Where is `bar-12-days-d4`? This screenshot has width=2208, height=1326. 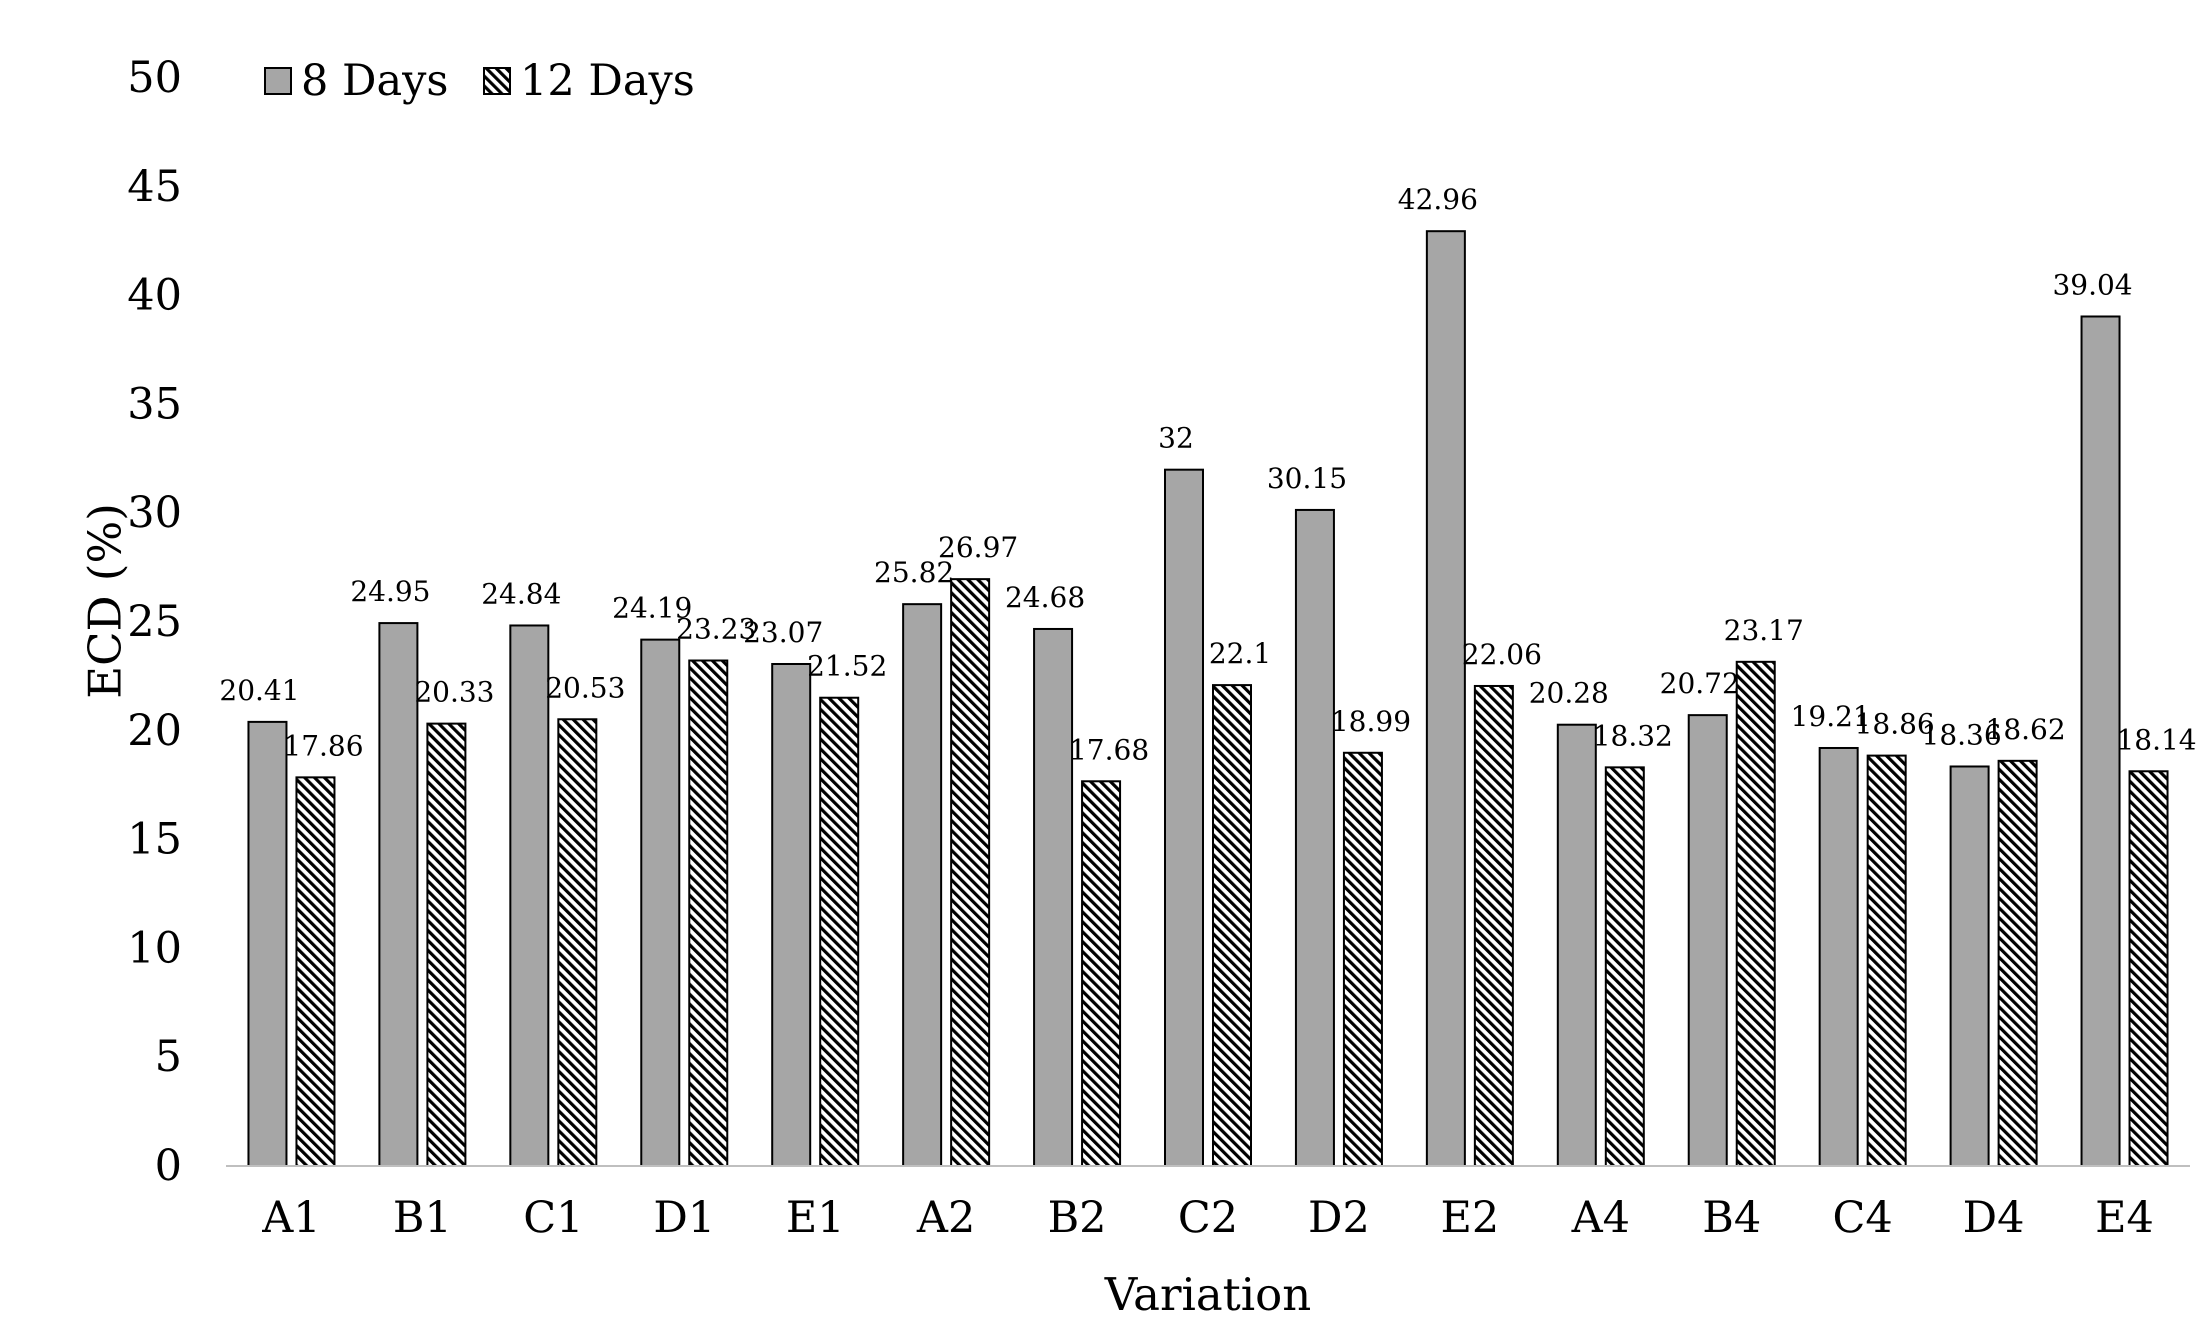 bar-12-days-d4 is located at coordinates (2017, 963).